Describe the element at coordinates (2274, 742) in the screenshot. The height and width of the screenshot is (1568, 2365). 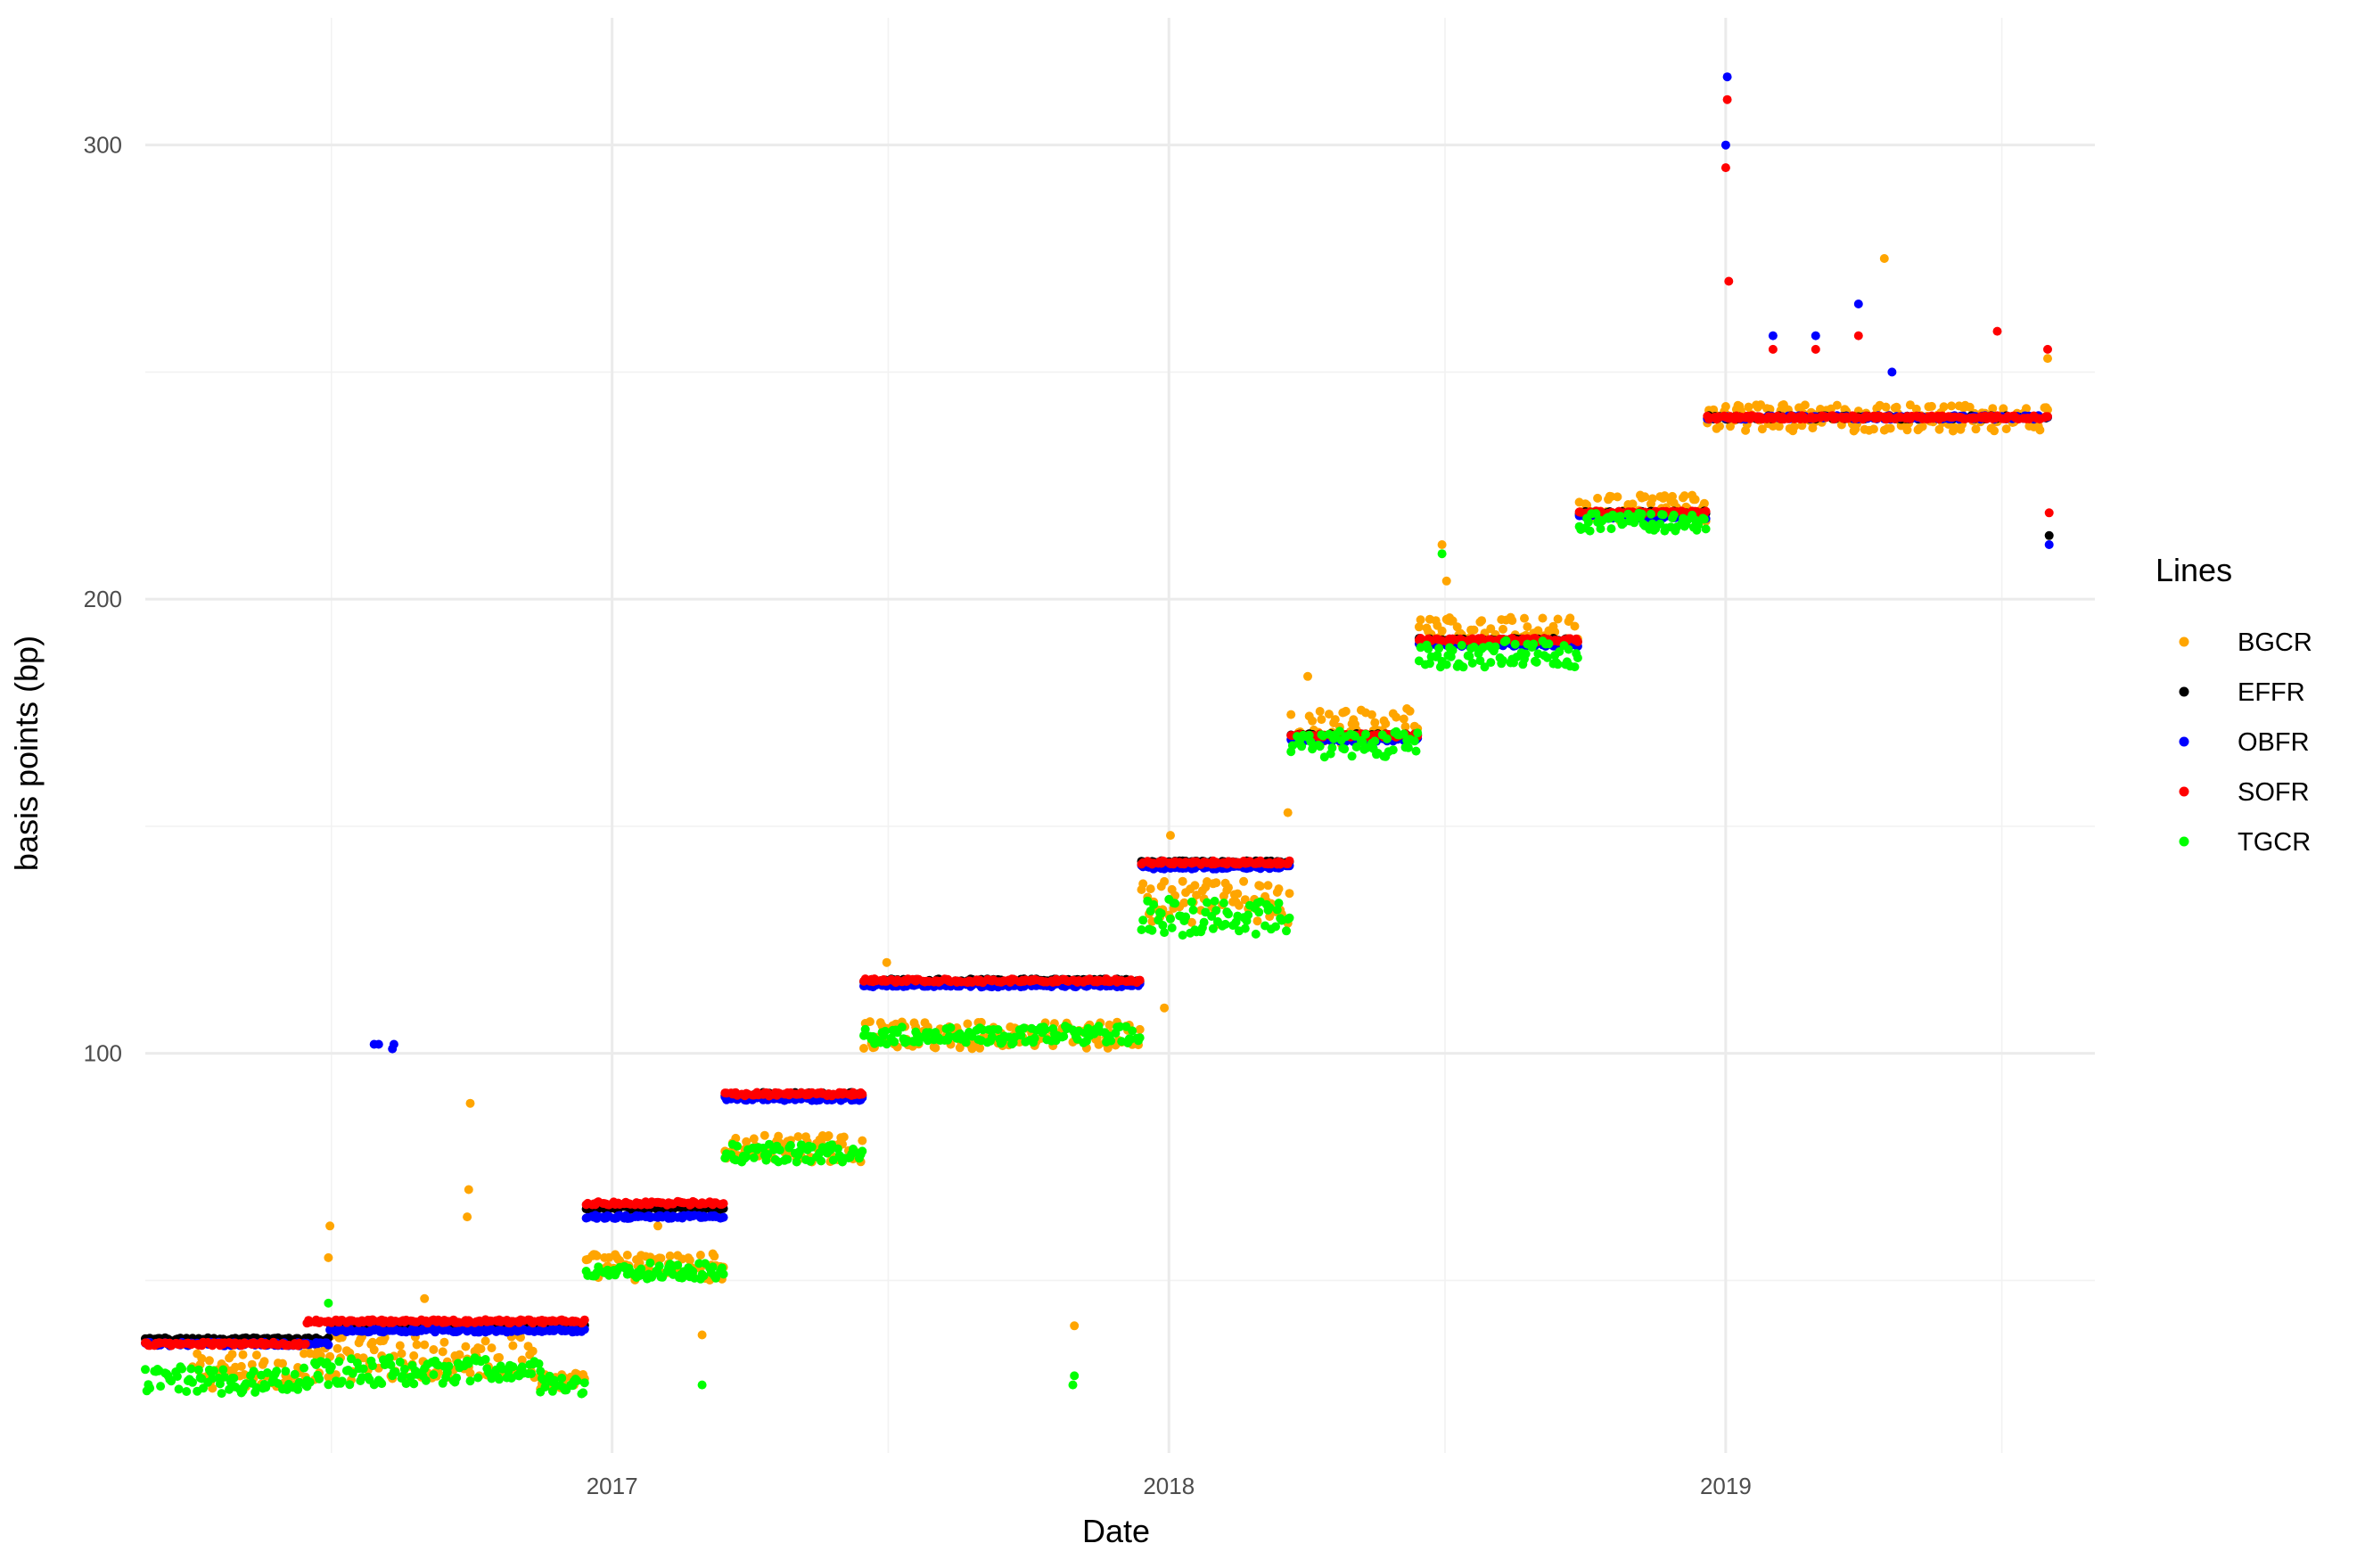
I see `legend-label: OBFR` at that location.